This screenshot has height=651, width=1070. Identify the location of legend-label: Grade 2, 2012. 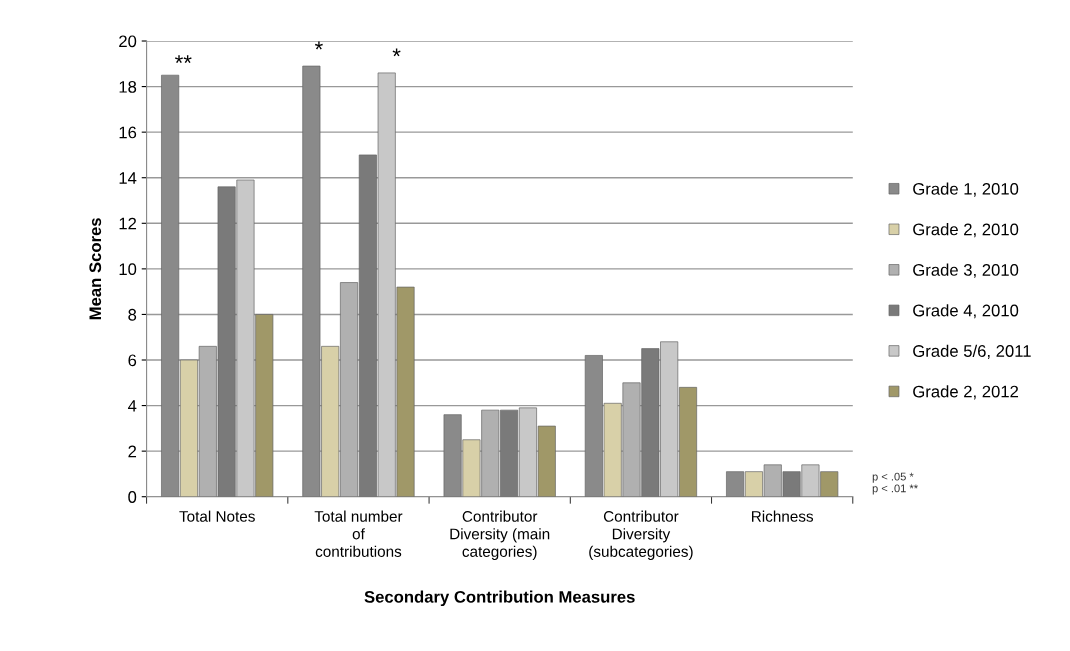
(966, 392).